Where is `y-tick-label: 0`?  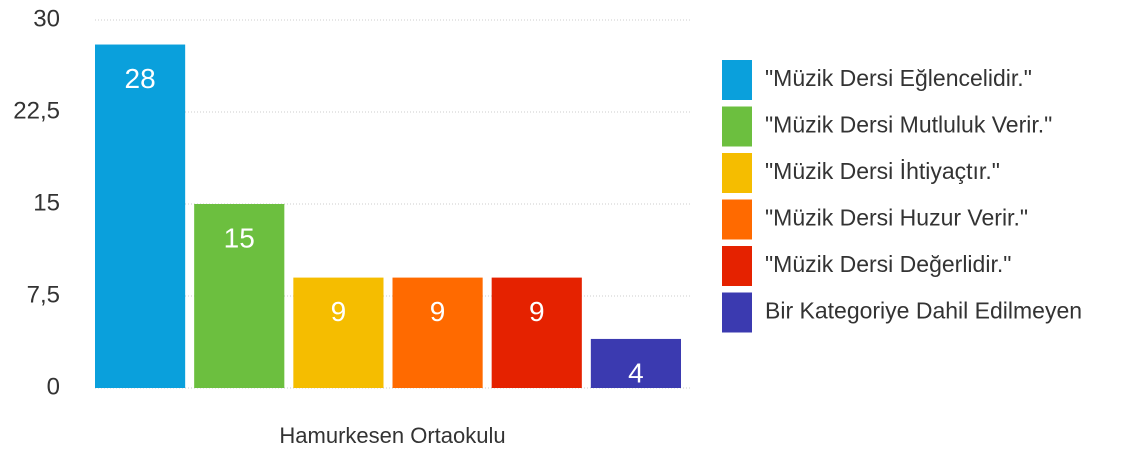
y-tick-label: 0 is located at coordinates (53, 386).